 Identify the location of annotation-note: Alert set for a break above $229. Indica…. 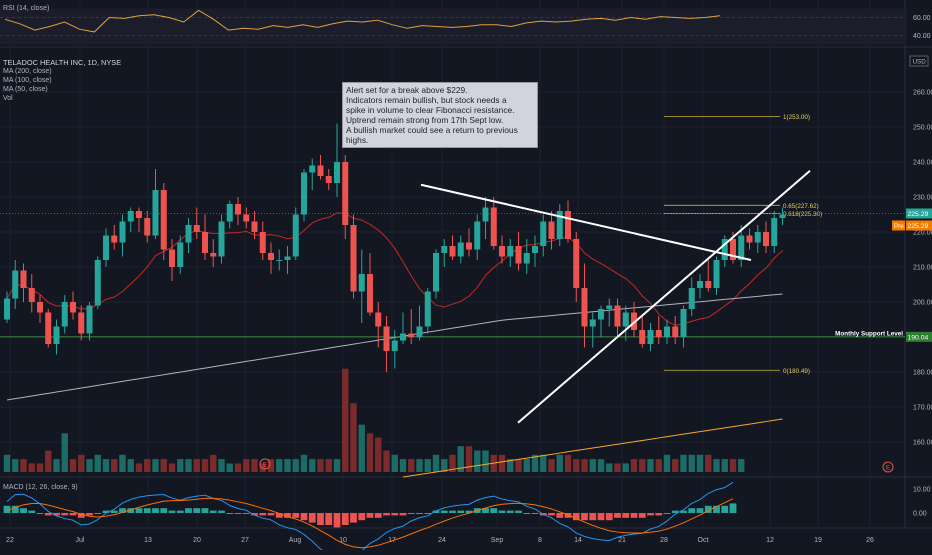
(440, 115).